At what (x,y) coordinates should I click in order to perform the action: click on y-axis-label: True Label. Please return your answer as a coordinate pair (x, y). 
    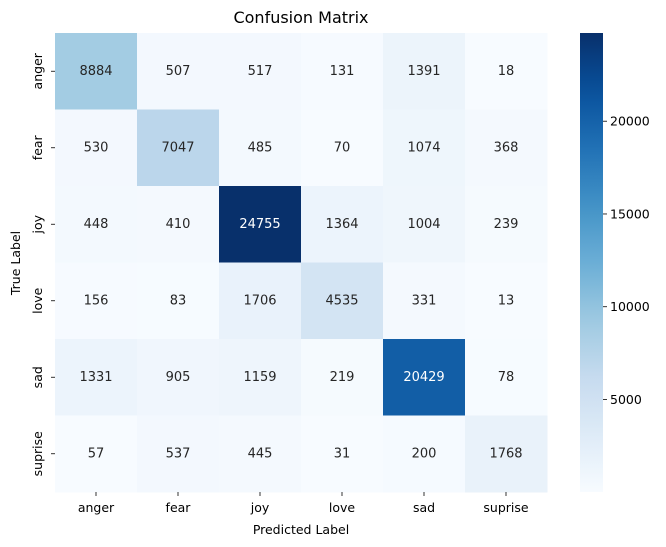
    Looking at the image, I should click on (15, 263).